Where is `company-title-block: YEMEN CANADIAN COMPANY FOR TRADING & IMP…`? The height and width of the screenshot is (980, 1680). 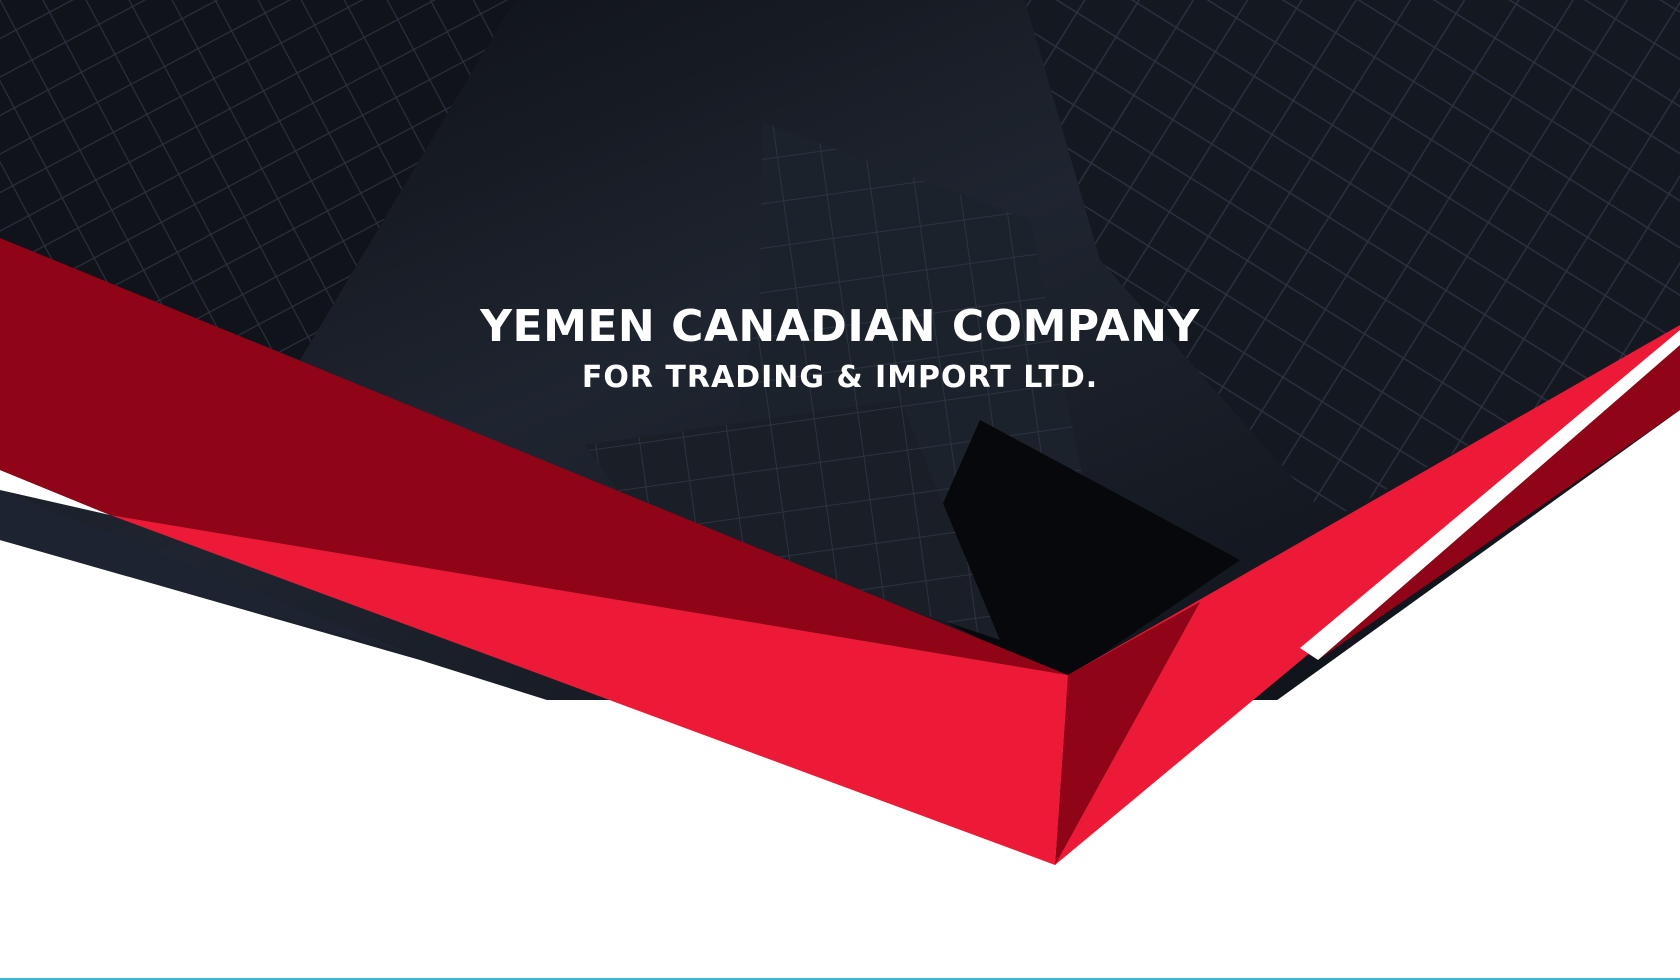
company-title-block: YEMEN CANADIAN COMPANY FOR TRADING & IMP… is located at coordinates (840, 349).